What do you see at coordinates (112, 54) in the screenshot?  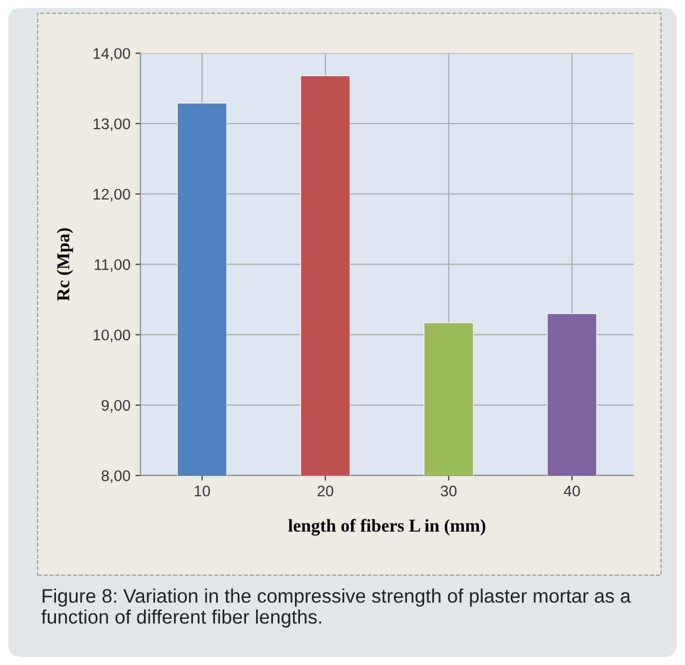 I see `y-tick-label: 14,00` at bounding box center [112, 54].